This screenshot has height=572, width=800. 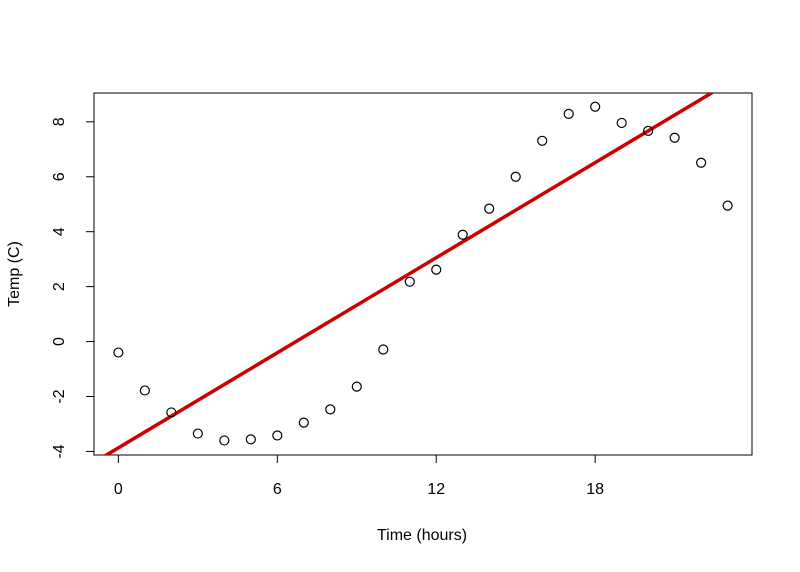 I want to click on y-tick-label: 2, so click(x=59, y=286).